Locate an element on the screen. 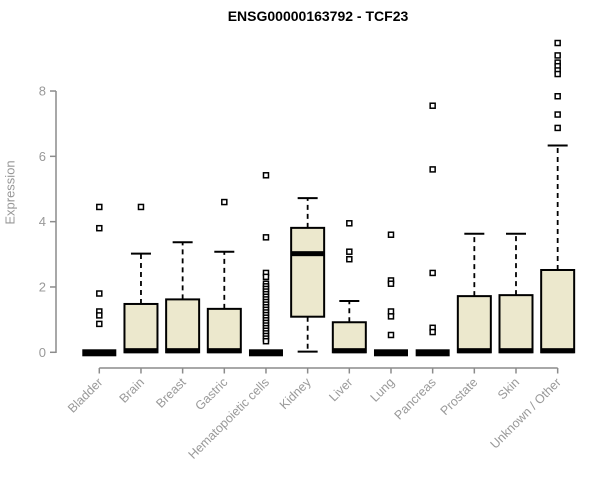 This screenshot has height=500, width=600. x-tick-label-bladder: Bladder is located at coordinates (85, 395).